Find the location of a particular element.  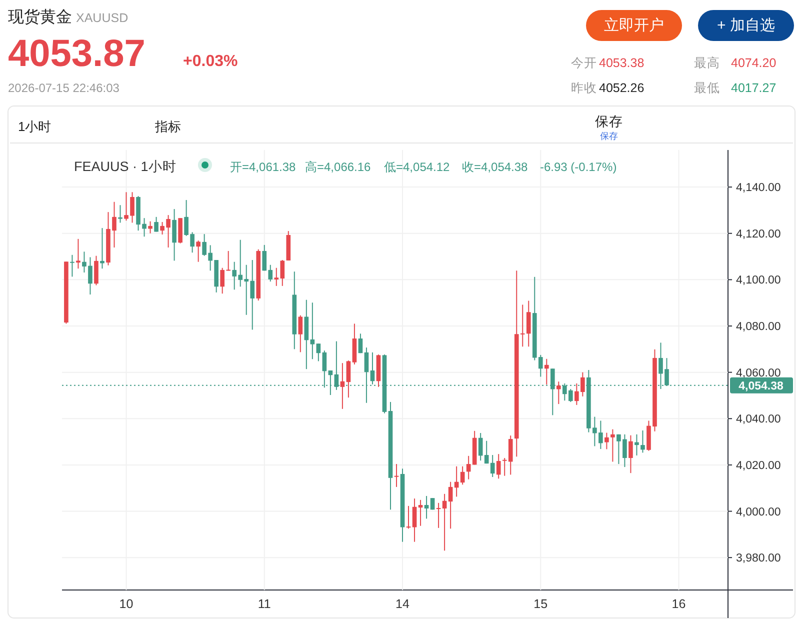

annotation: 高=4,066.16 is located at coordinates (338, 167).